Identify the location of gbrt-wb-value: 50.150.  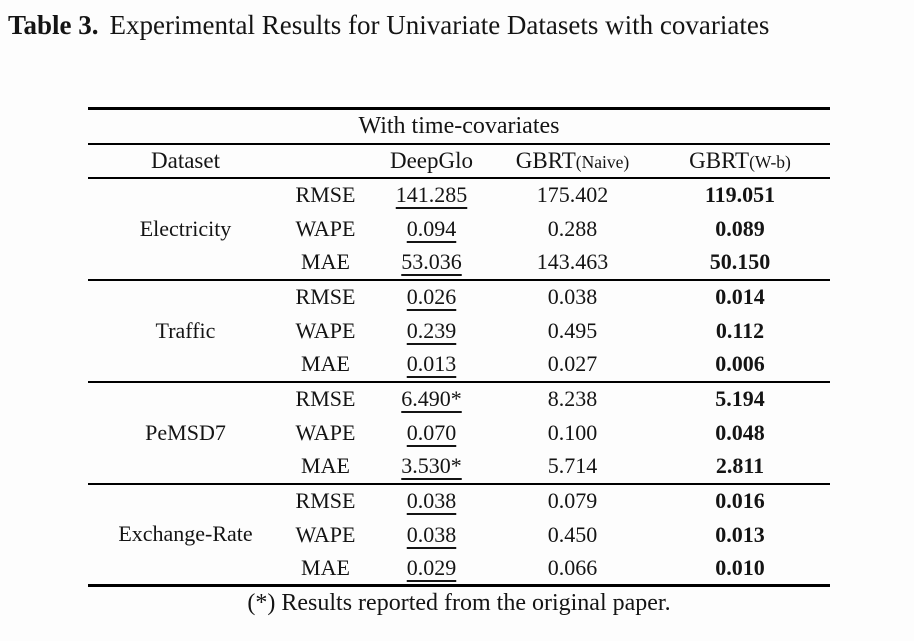
(740, 261).